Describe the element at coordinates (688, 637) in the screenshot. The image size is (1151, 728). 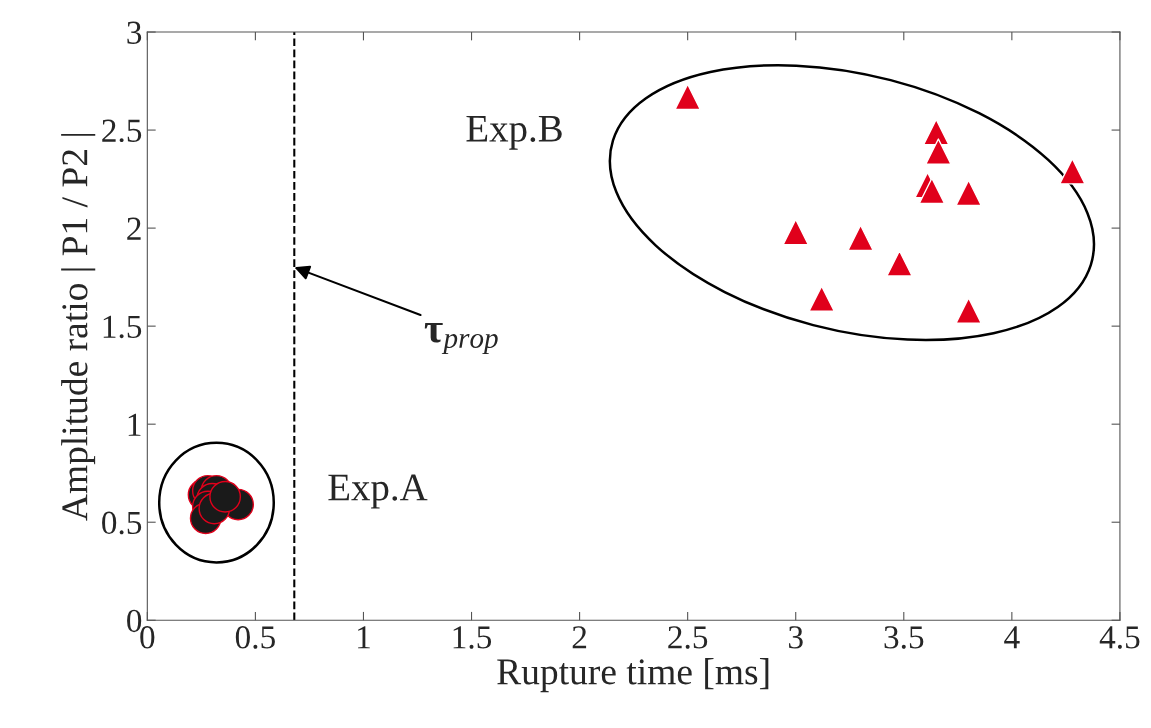
I see `x-tick-label: 2.5` at that location.